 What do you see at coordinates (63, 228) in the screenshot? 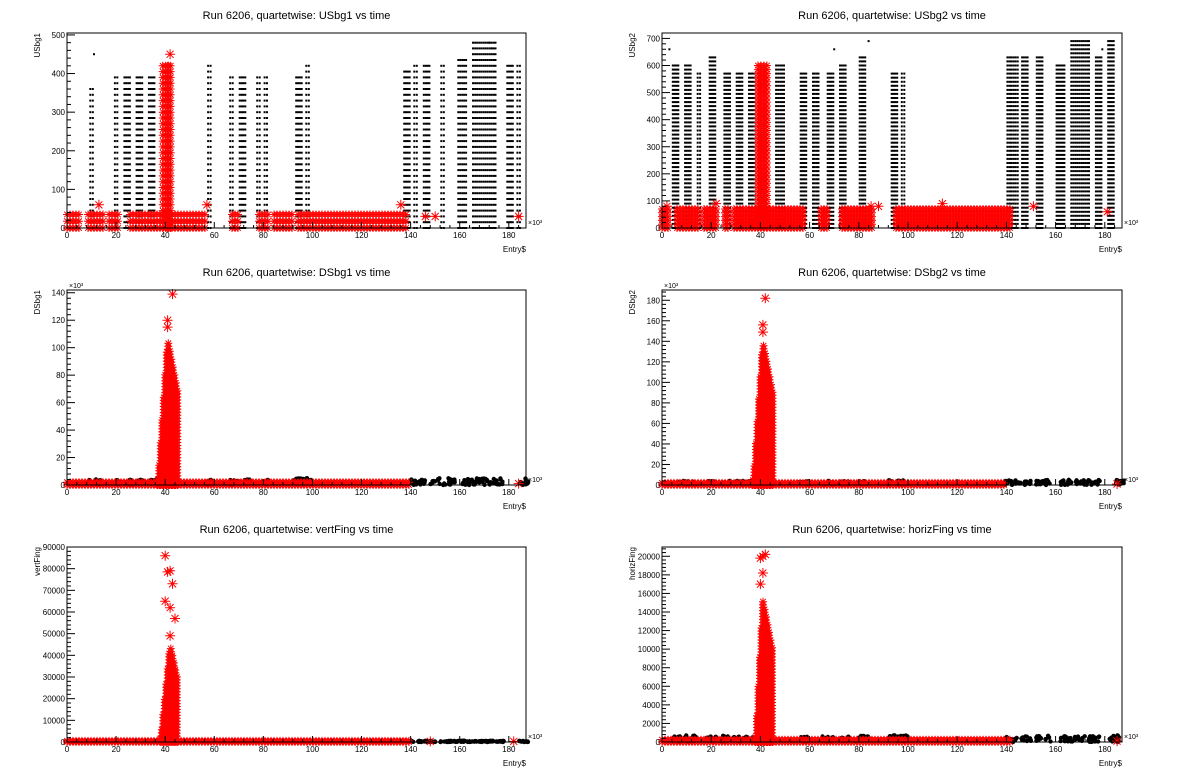
I see `y-tick-label: 0` at bounding box center [63, 228].